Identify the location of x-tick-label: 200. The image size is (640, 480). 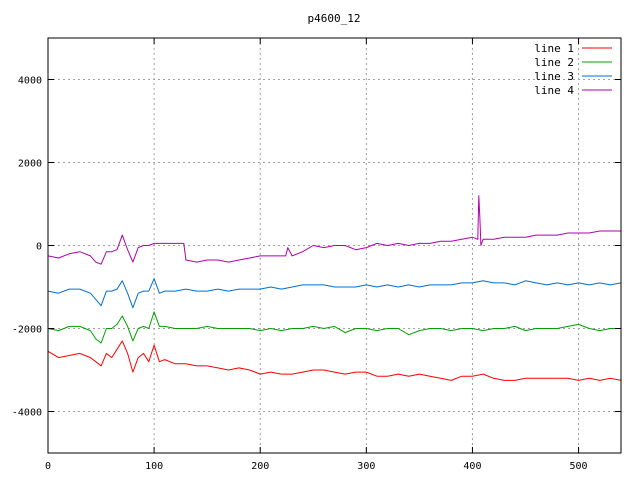
(260, 466).